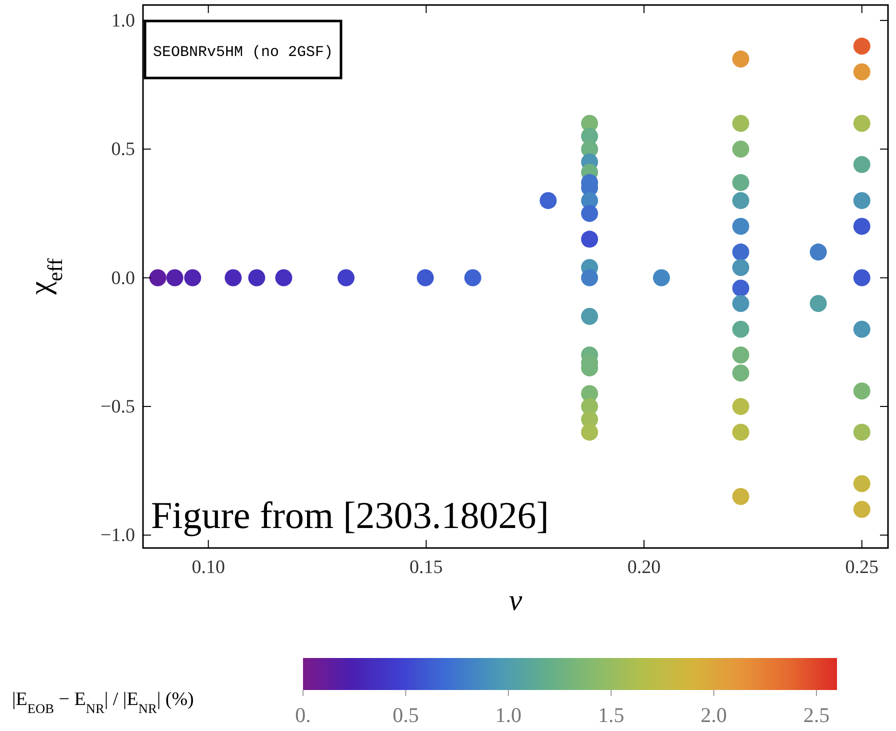  Describe the element at coordinates (644, 567) in the screenshot. I see `x-tick-label: 0.20` at that location.